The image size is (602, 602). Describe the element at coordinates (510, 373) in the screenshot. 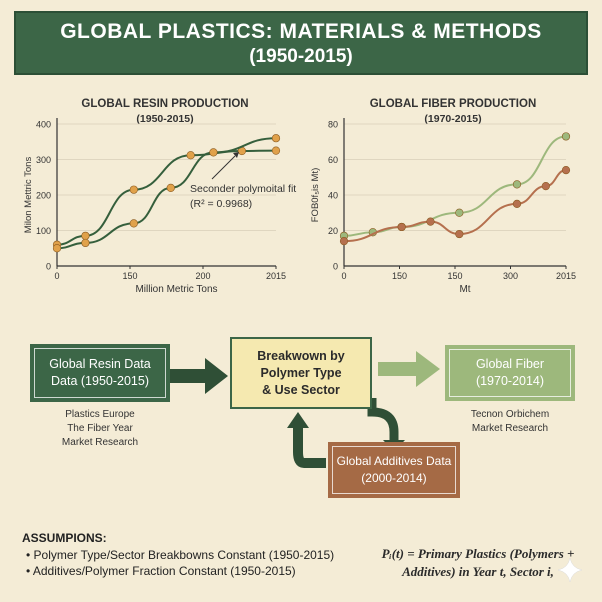

I see `fiber-data-box: Global Fiber (1970-2014)` at that location.